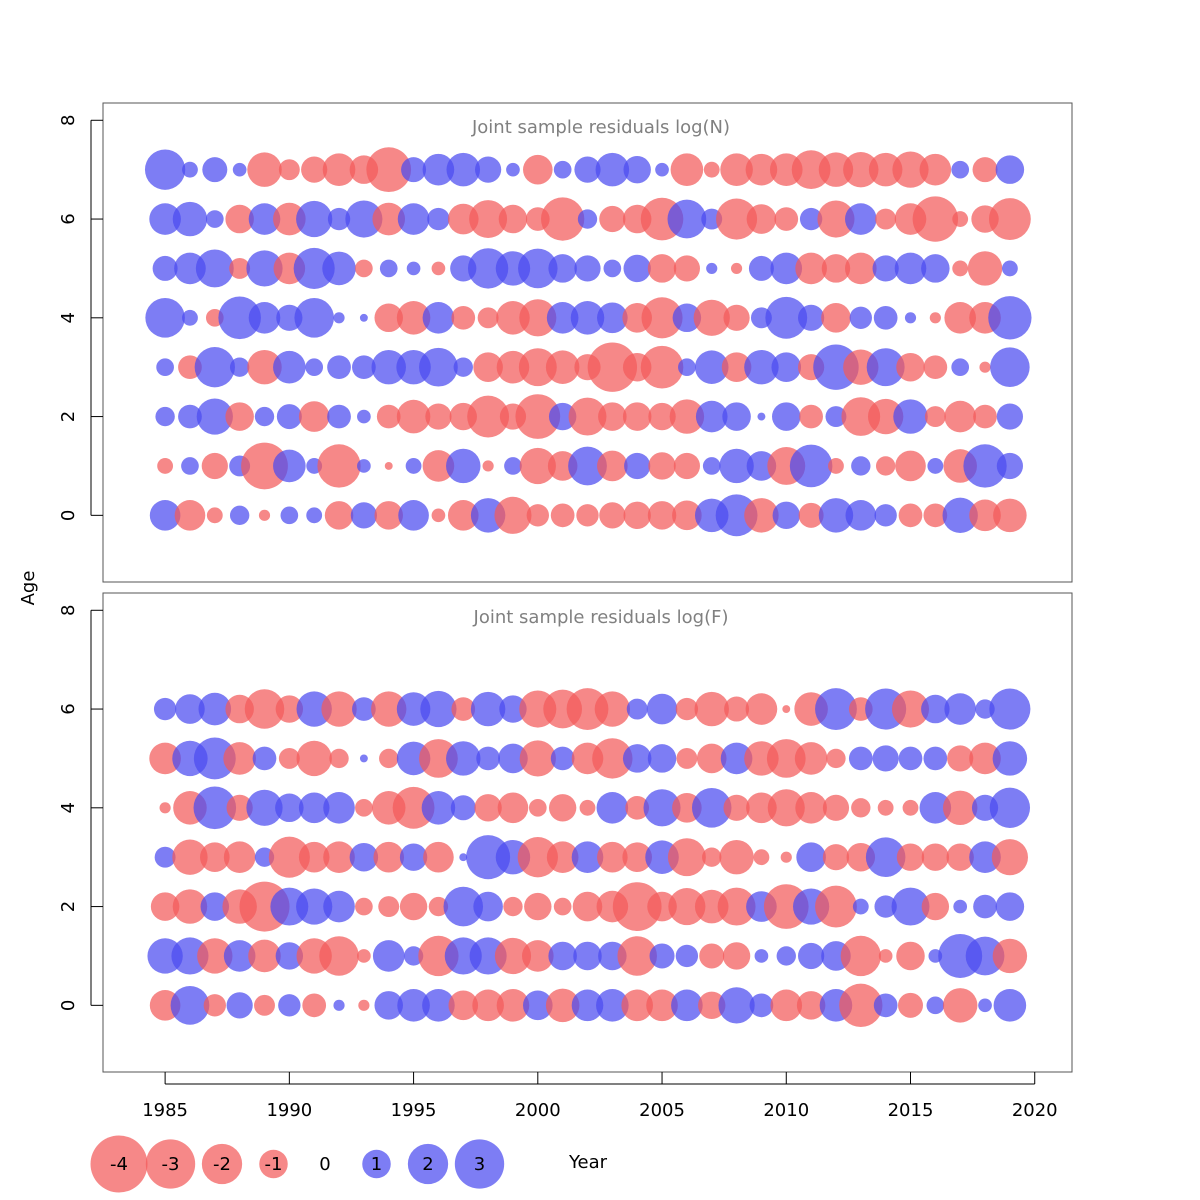 The image size is (1200, 1200). What do you see at coordinates (479, 1164) in the screenshot?
I see `legend-label: 3` at bounding box center [479, 1164].